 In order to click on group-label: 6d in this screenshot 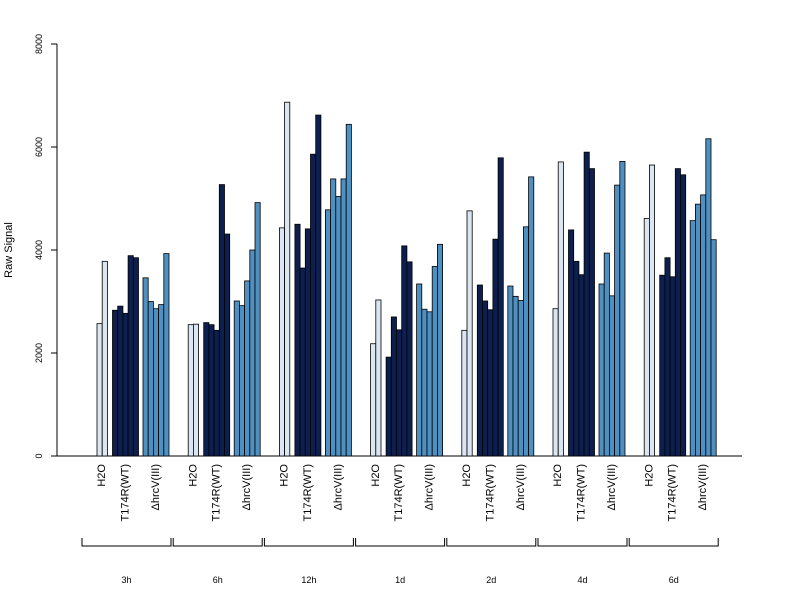, I will do `click(674, 580)`.